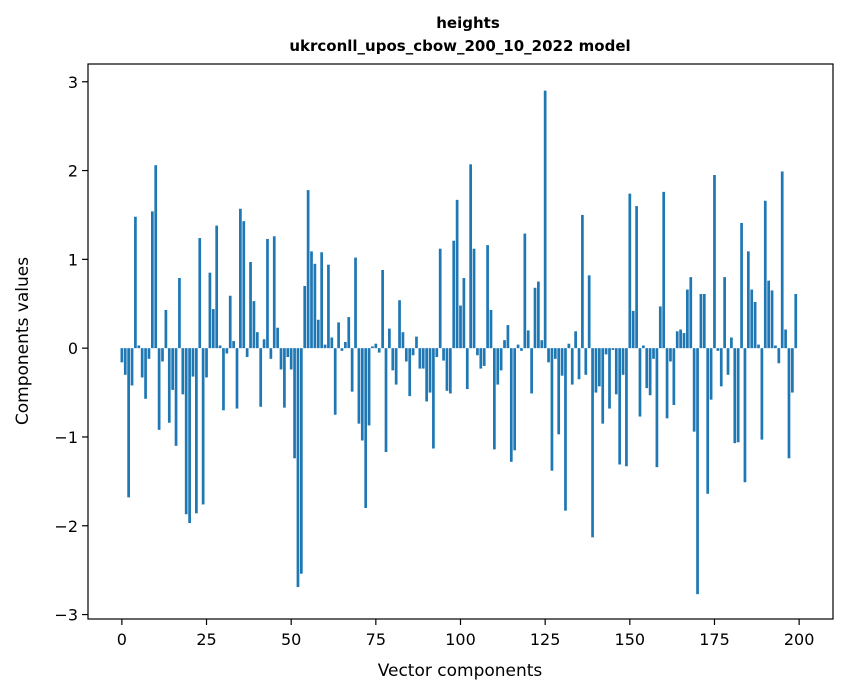 The image size is (847, 696). Describe the element at coordinates (66, 615) in the screenshot. I see `y-tick-label--3: −3` at that location.